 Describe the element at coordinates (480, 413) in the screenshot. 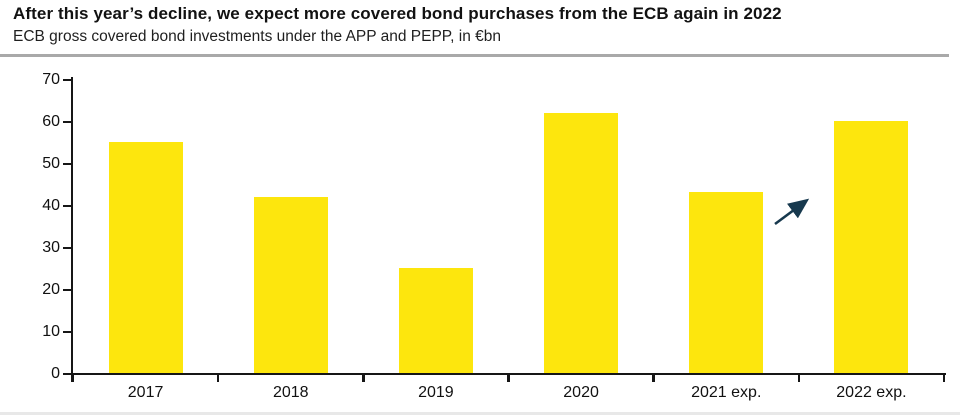

I see `bottom-edge` at that location.